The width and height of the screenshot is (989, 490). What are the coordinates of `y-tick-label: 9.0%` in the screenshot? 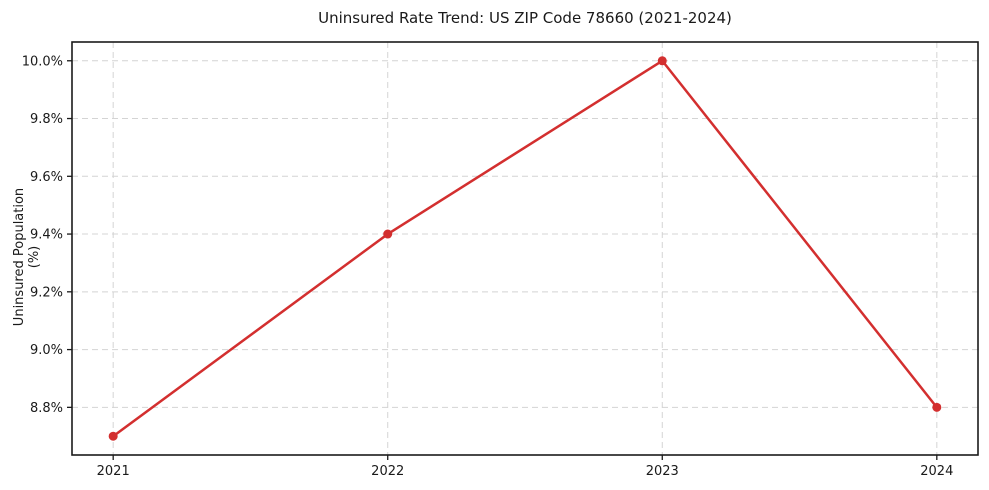 It's located at (46, 350).